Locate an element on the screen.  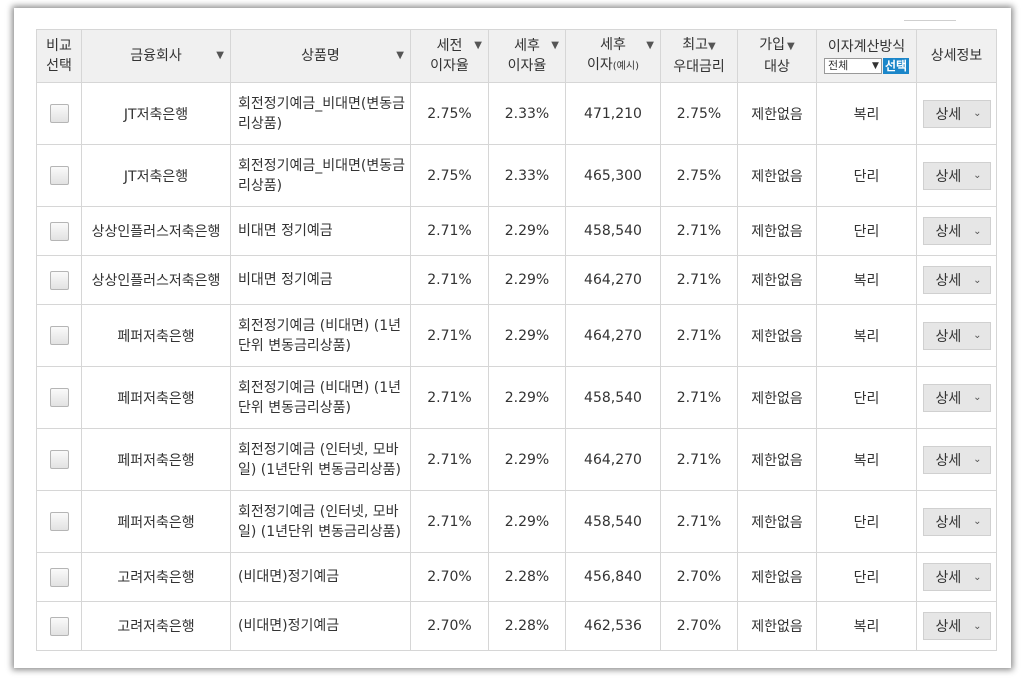
header-max-rate: 최고▼ 우대금리 is located at coordinates (699, 56).